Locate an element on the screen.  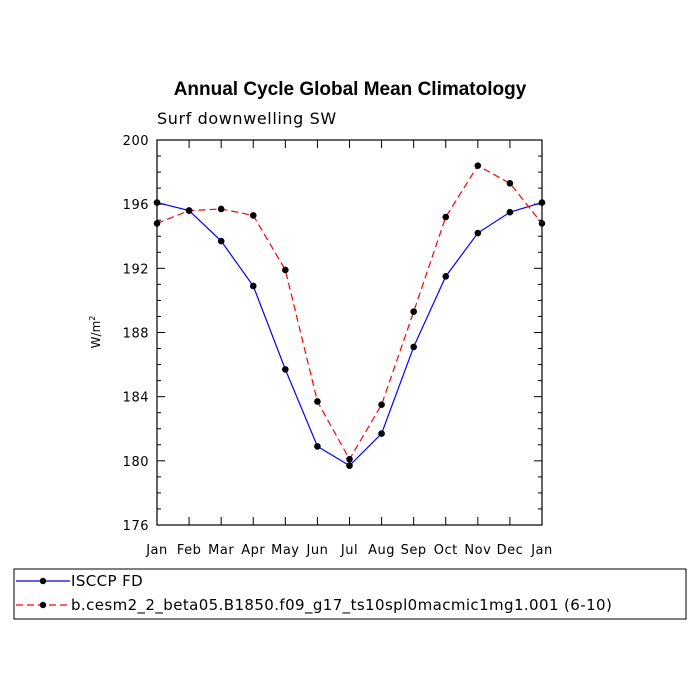
x-tick-label: Sep is located at coordinates (414, 550).